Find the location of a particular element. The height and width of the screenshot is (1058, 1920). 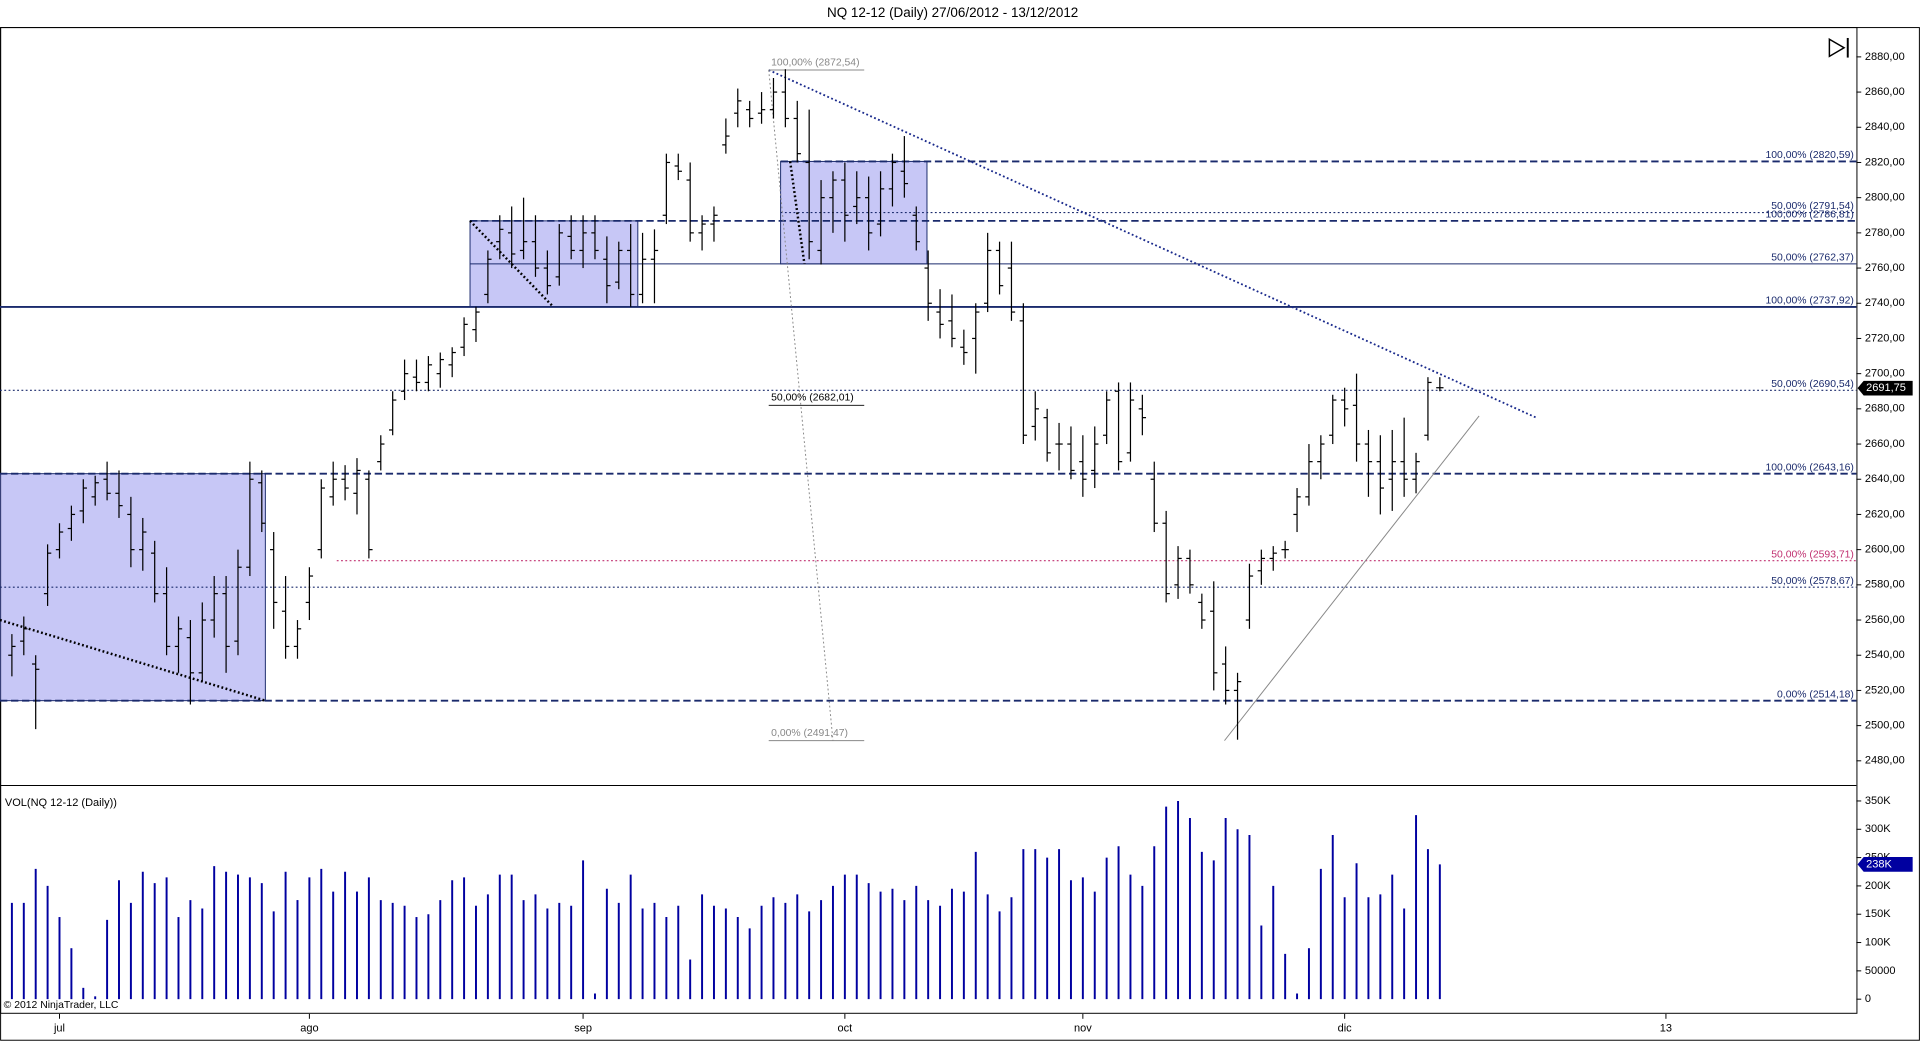

fib-level-label: 100,00% (2737,92) is located at coordinates (1809, 301).